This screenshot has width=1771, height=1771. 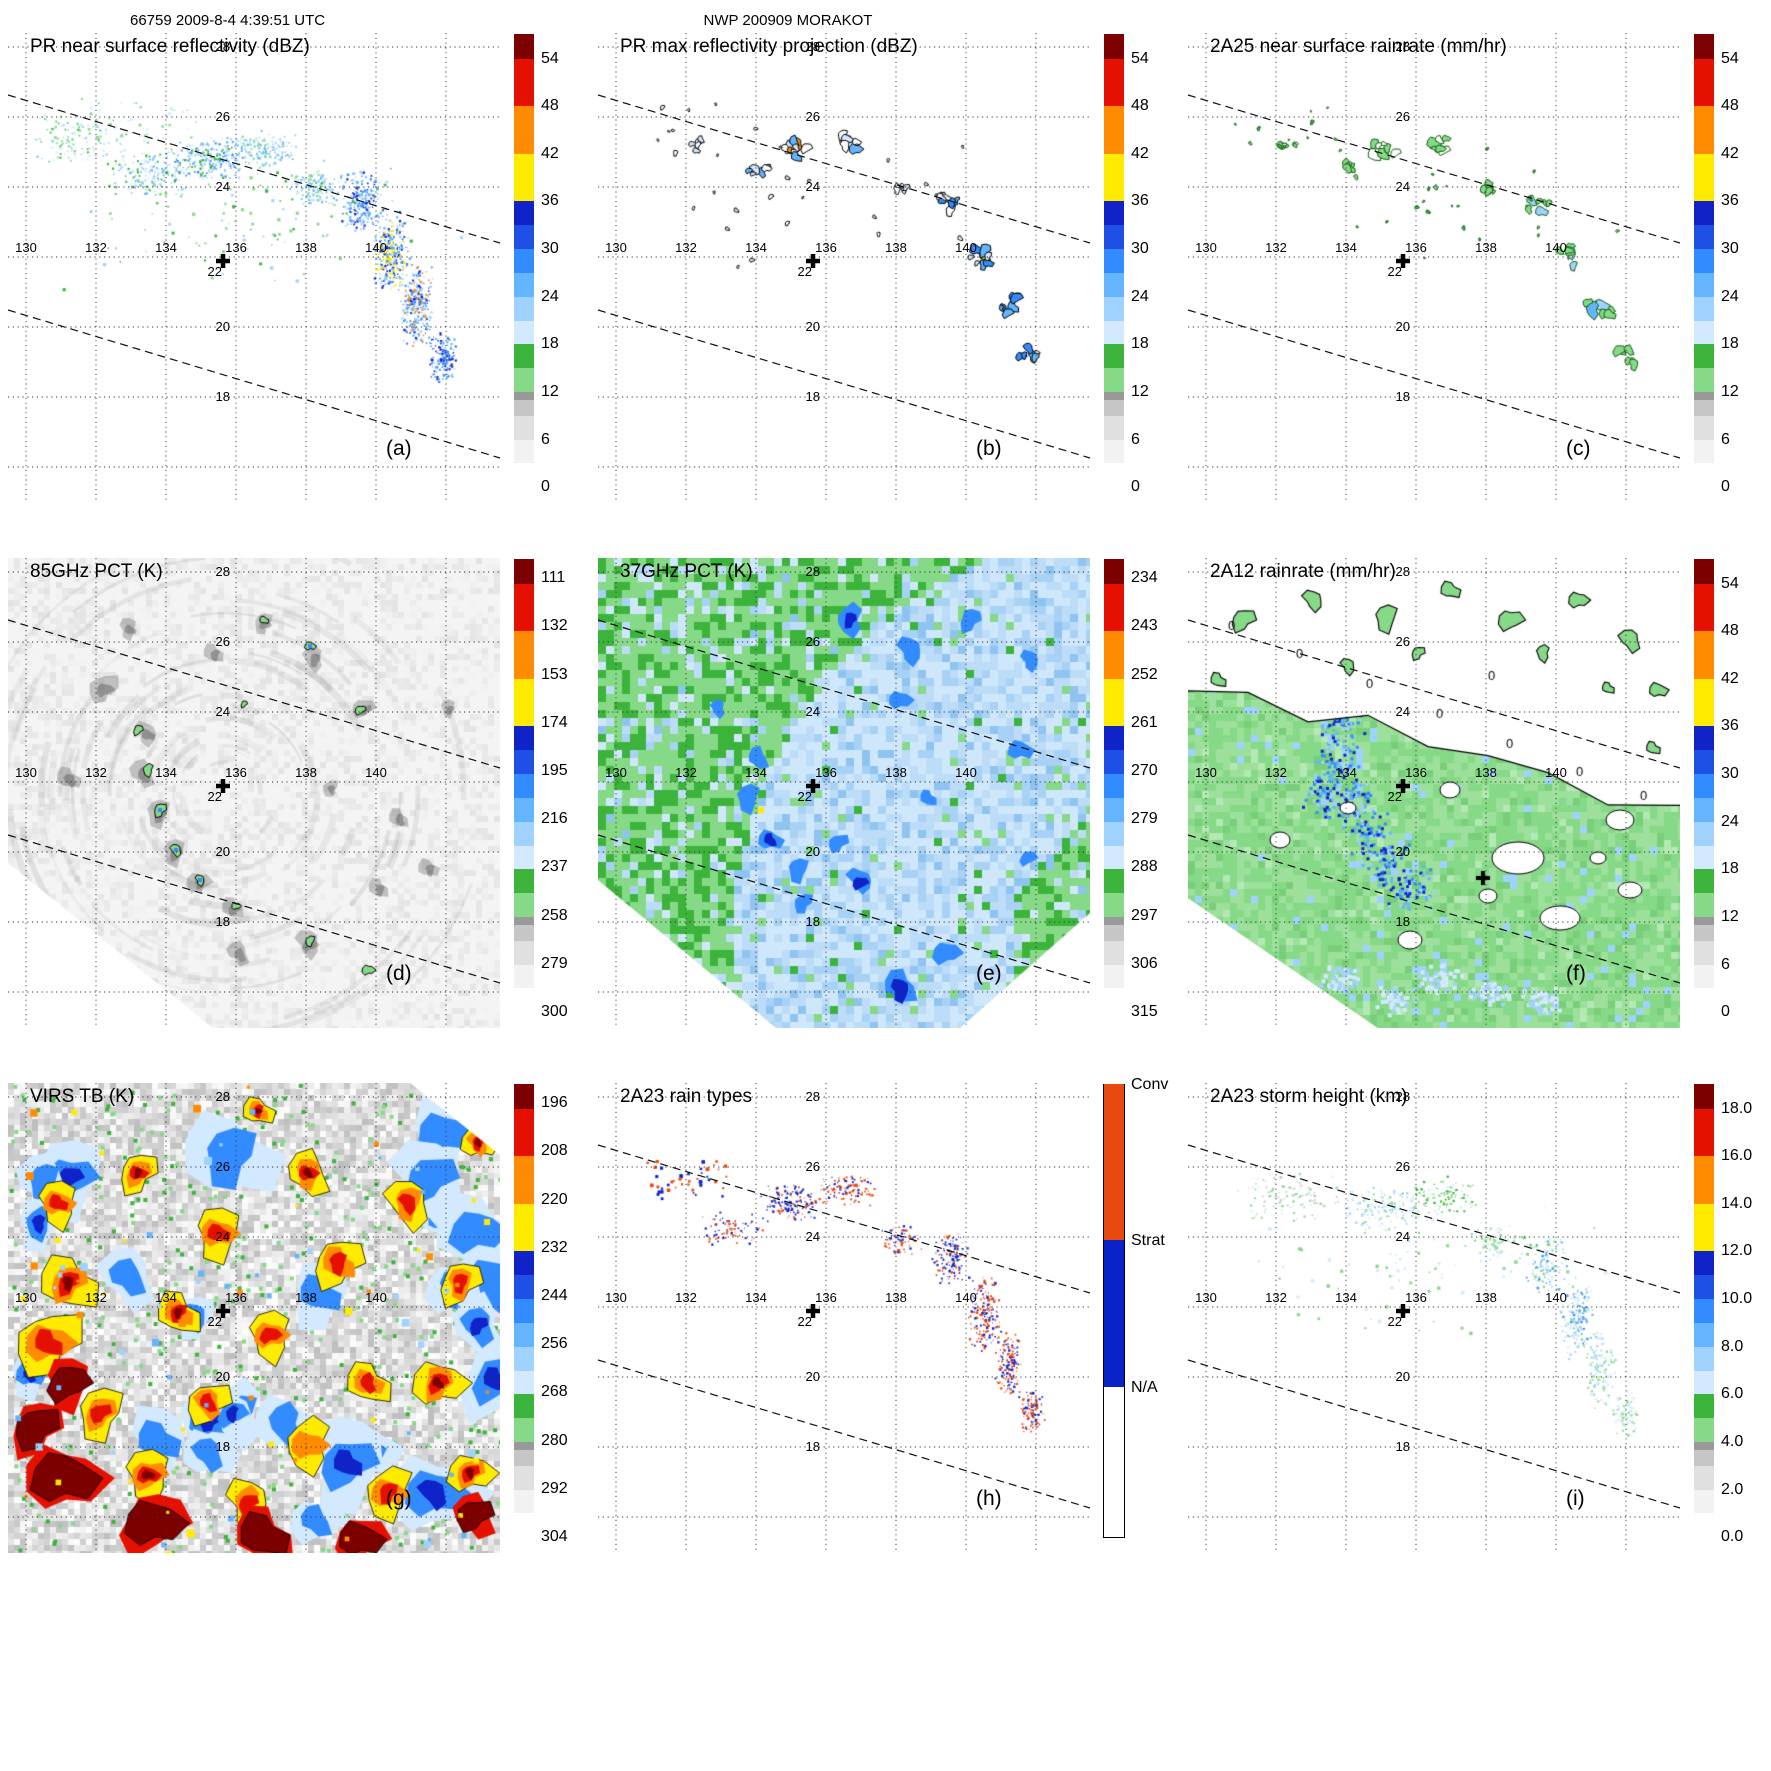 I want to click on colorbar-tick-label: 196, so click(x=554, y=1103).